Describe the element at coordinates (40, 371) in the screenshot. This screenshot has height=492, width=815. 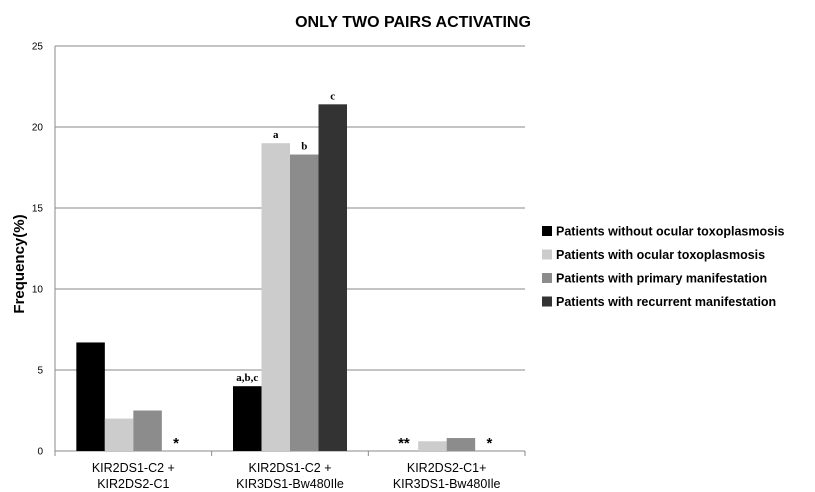
I see `y-tick-label: 5` at that location.